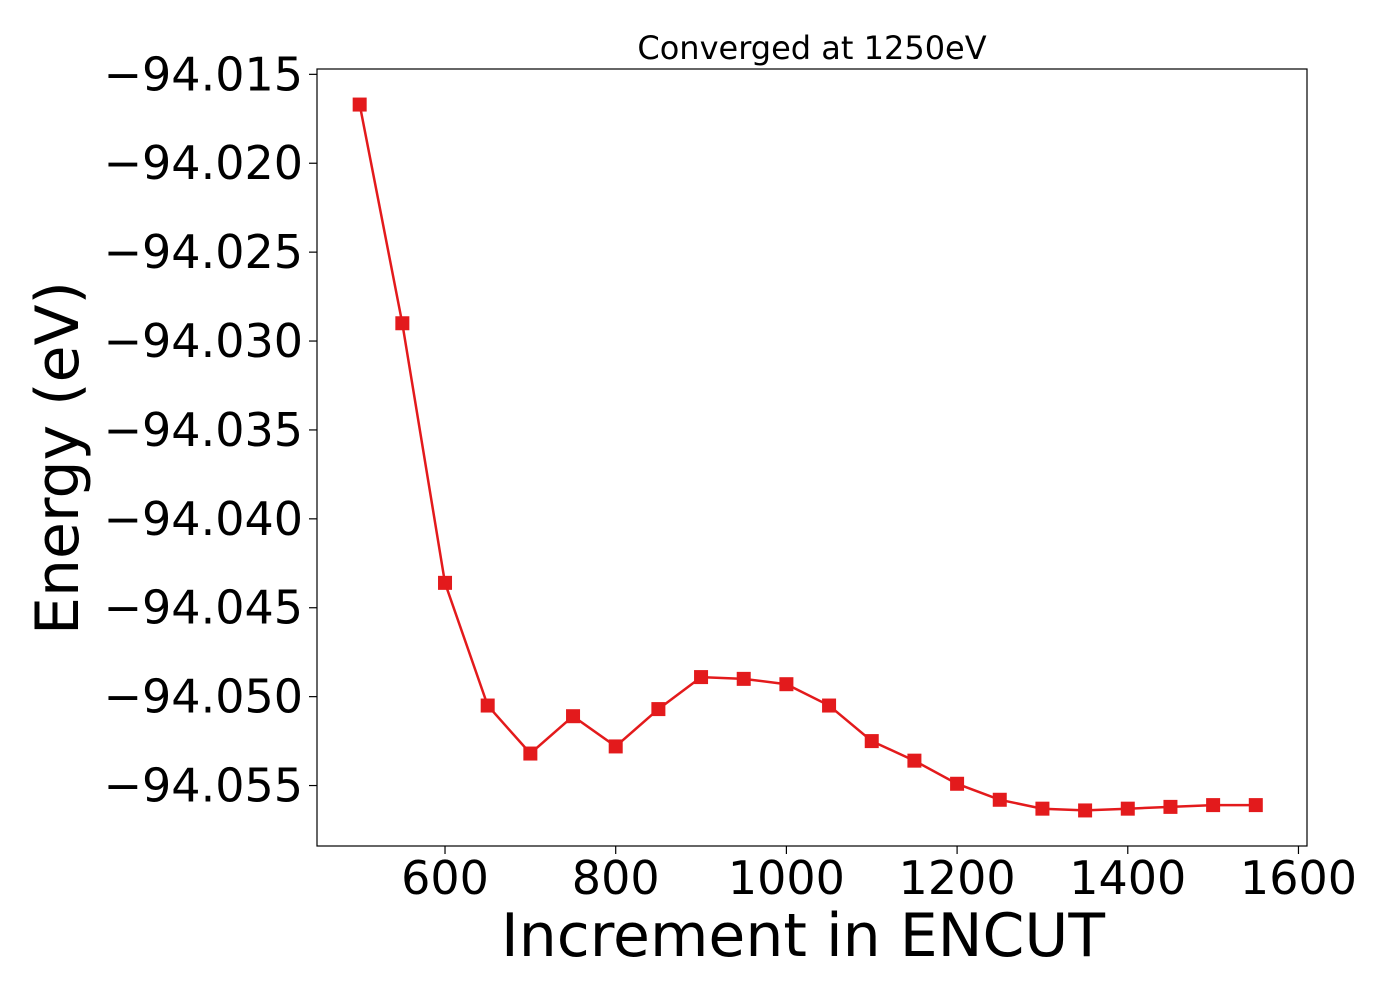  I want to click on y-tick-label: −94.015, so click(204, 74).